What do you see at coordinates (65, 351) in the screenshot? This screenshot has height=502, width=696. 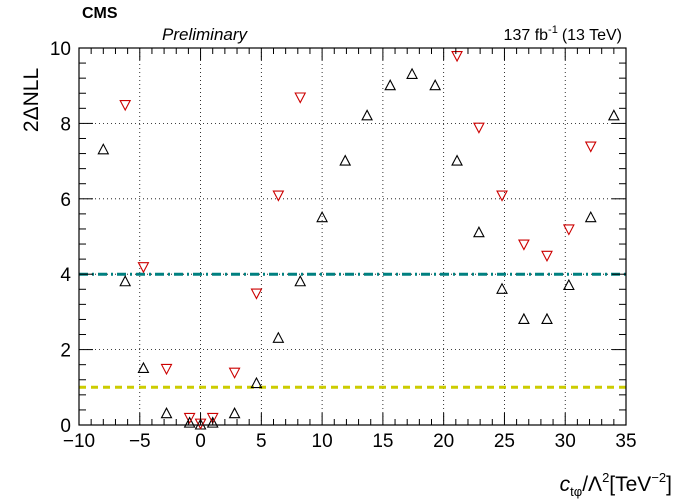 I see `y-tick-label: 2` at bounding box center [65, 351].